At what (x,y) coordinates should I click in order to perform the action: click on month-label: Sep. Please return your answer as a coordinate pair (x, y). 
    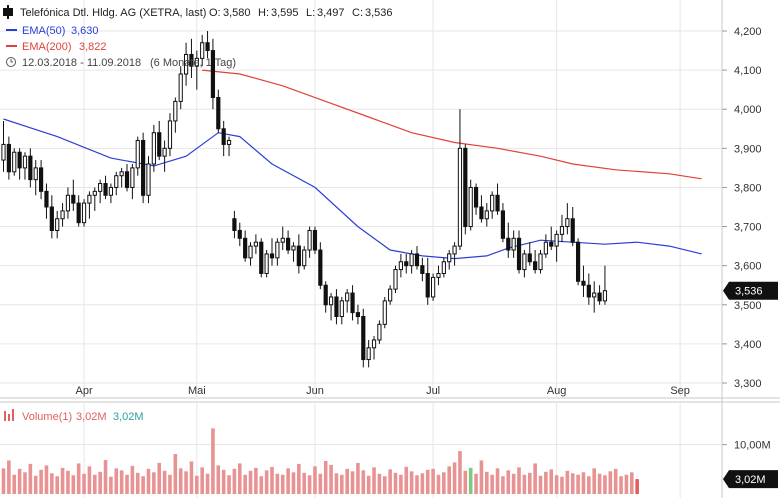
    Looking at the image, I should click on (680, 391).